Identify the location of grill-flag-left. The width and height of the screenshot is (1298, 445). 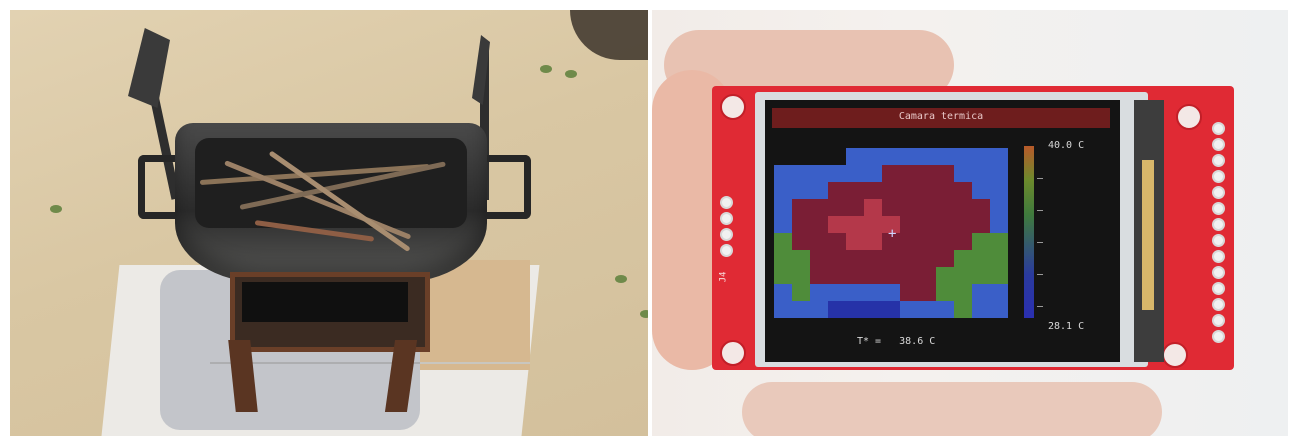
(149, 68).